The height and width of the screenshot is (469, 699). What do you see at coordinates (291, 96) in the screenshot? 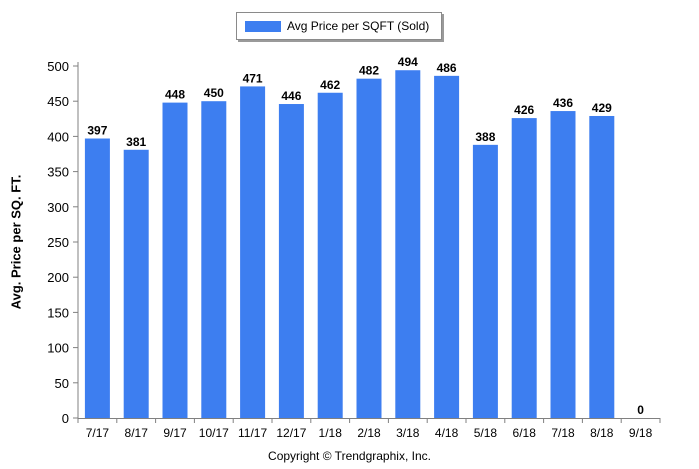
I see `bar-value-label: 446` at bounding box center [291, 96].